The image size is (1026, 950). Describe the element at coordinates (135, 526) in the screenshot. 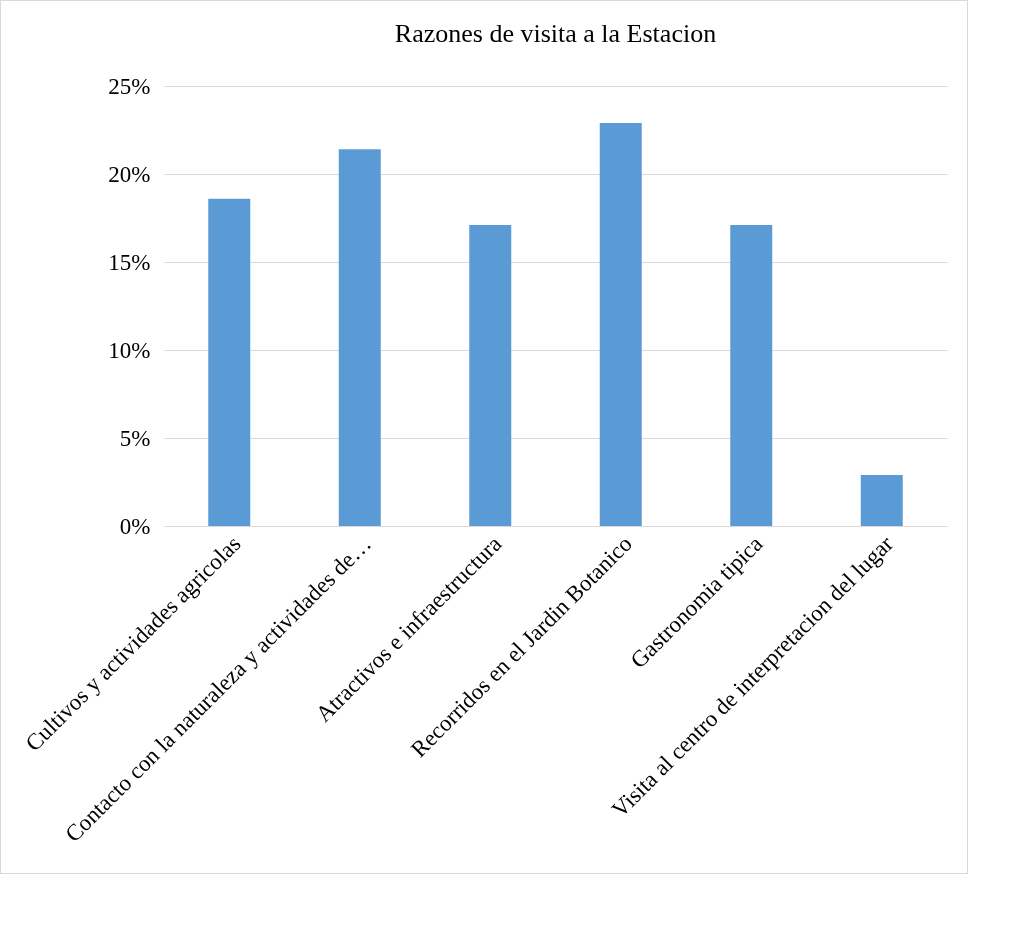

I see `y-tick-label: 0%` at that location.